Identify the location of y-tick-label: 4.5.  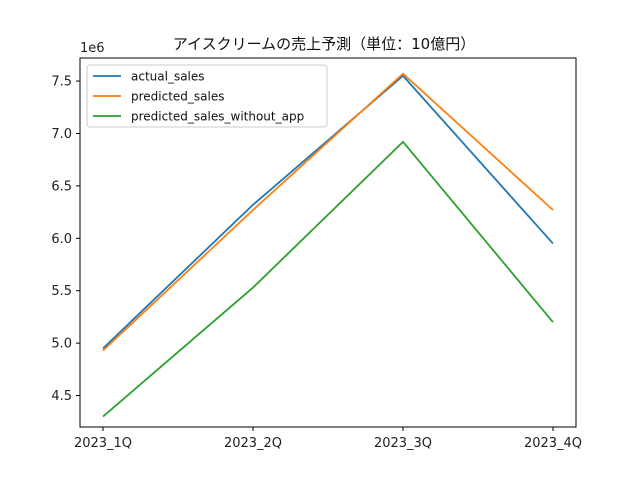
(61, 396).